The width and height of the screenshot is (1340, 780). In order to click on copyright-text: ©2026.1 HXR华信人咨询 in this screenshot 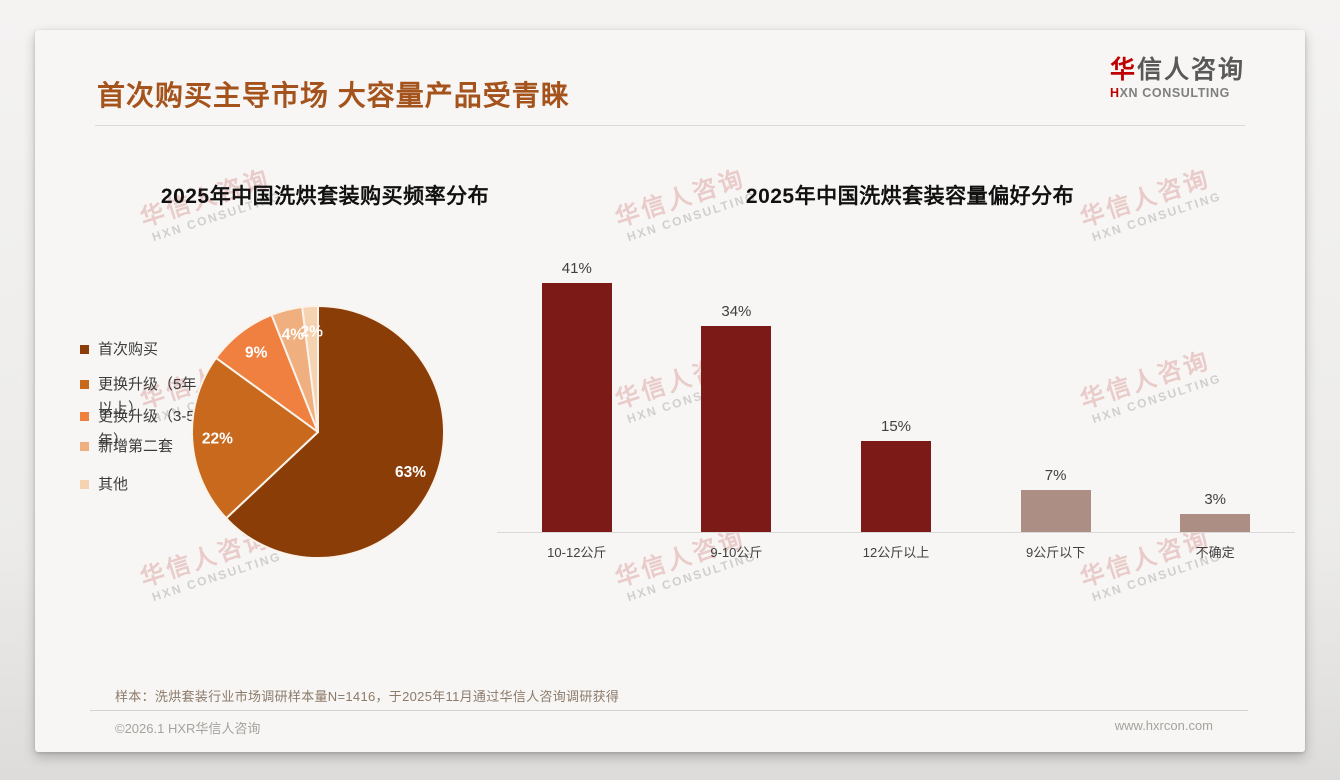, I will do `click(188, 728)`.